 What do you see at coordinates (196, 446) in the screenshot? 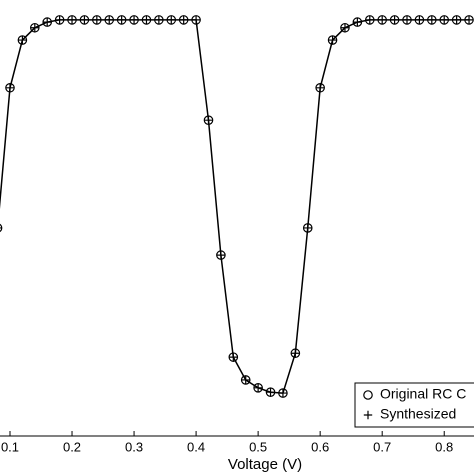
I see `x-tick-label: 0.4` at bounding box center [196, 446].